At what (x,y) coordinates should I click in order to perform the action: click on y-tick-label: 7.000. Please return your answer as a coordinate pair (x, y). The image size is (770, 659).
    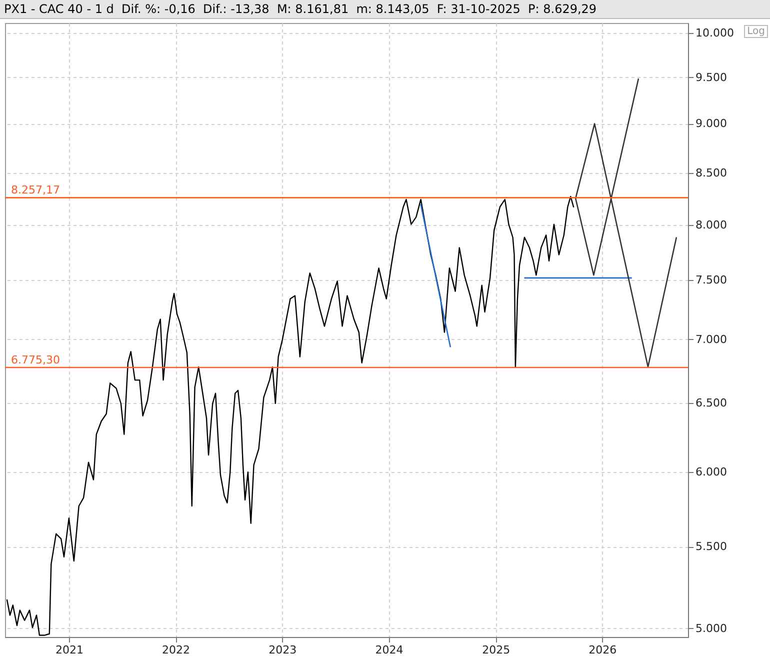
    Looking at the image, I should click on (711, 339).